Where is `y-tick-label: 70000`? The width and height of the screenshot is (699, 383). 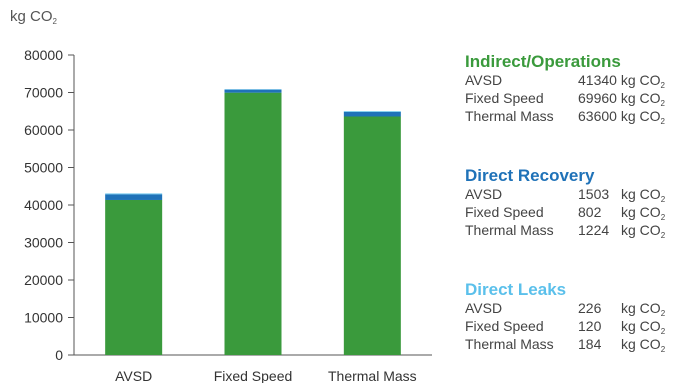 y-tick-label: 70000 is located at coordinates (43, 93).